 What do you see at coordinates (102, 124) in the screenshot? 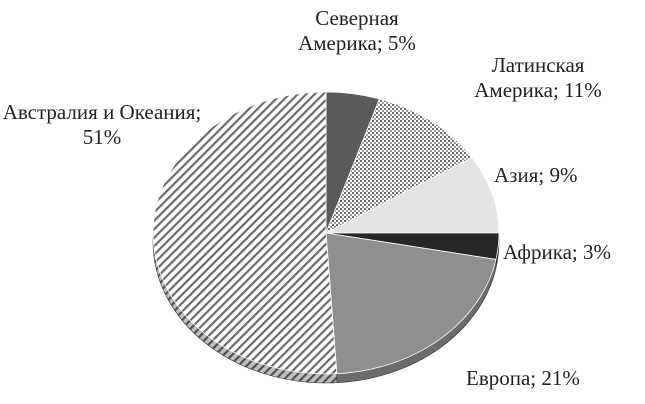
I see `slice-label: Австралия и Океания; 51%` at bounding box center [102, 124].